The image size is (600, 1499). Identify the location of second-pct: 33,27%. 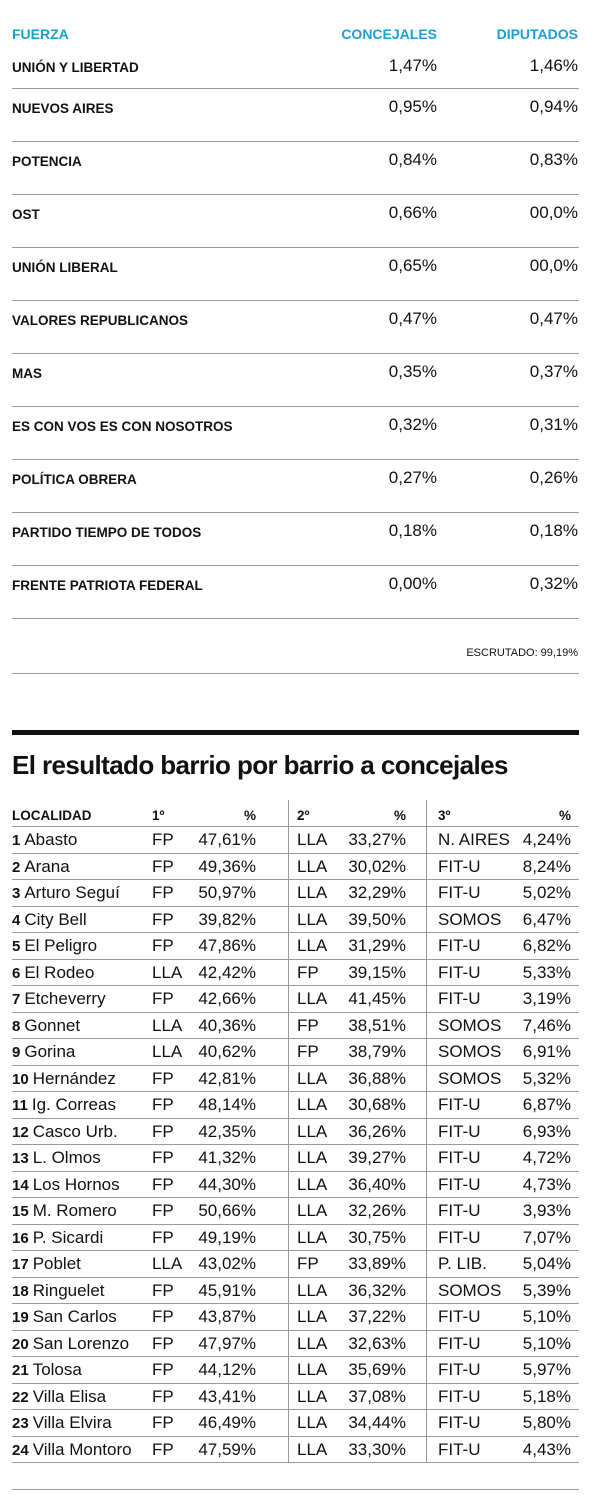
(377, 839).